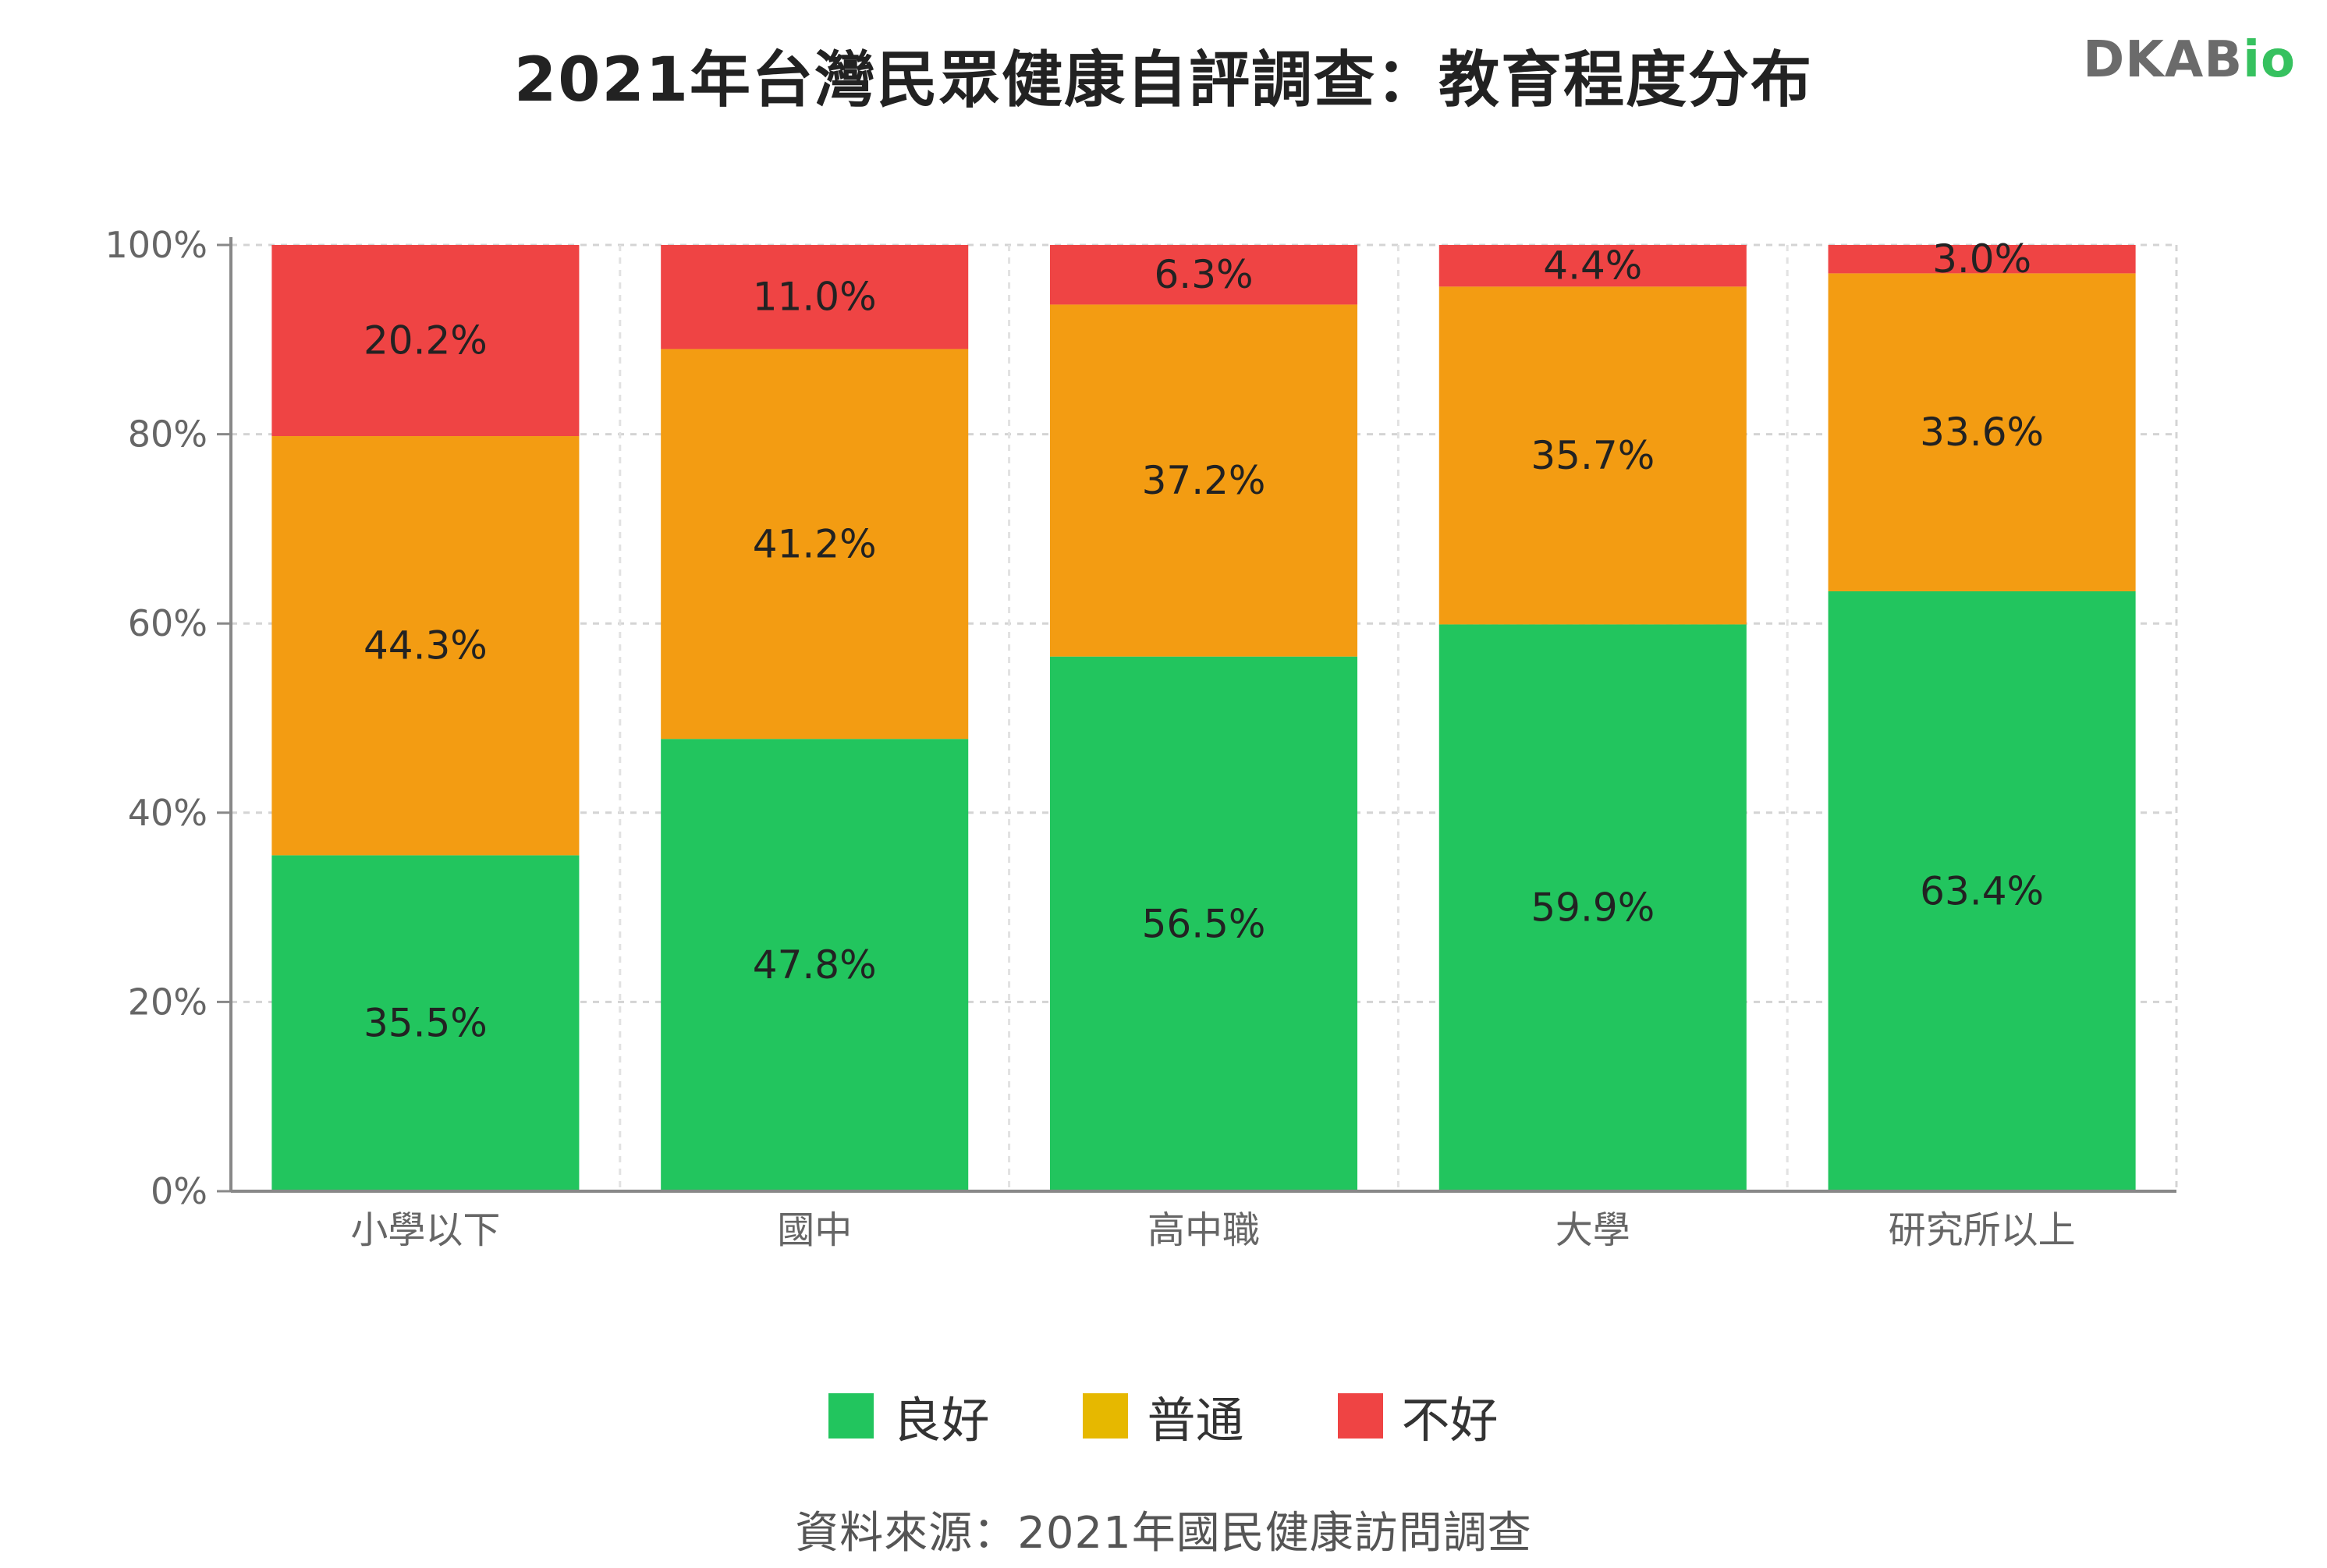 The width and height of the screenshot is (2327, 1568). Describe the element at coordinates (1163, 1534) in the screenshot. I see `source-note: 資料來源：2021年國民健康訪問調查` at that location.